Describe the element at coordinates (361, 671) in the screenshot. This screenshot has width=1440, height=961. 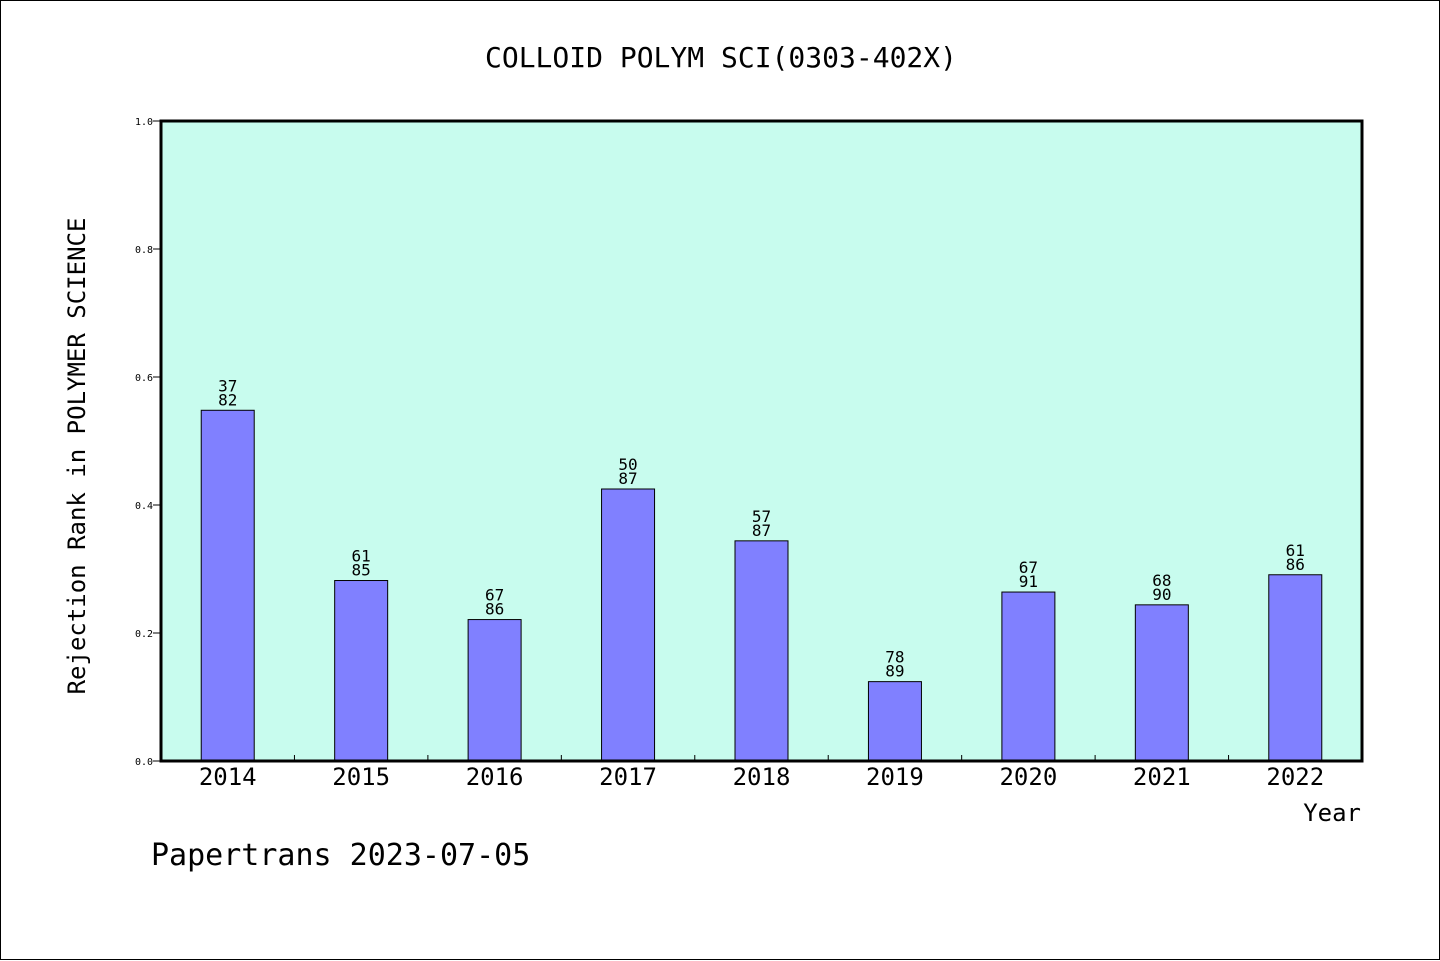
I see `bar-2015` at that location.